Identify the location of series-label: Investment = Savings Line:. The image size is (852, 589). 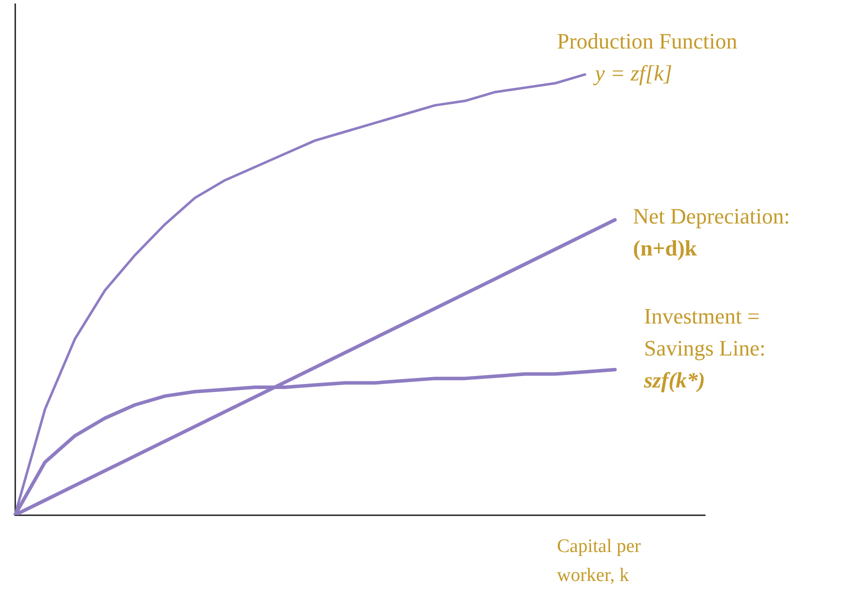
(705, 331).